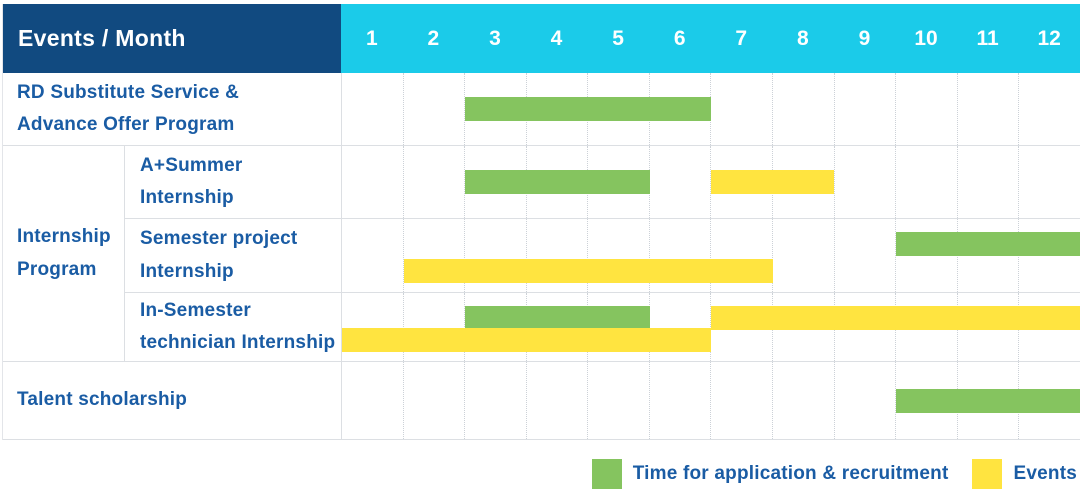  I want to click on timeline-row-rd-substitute, so click(710, 109).